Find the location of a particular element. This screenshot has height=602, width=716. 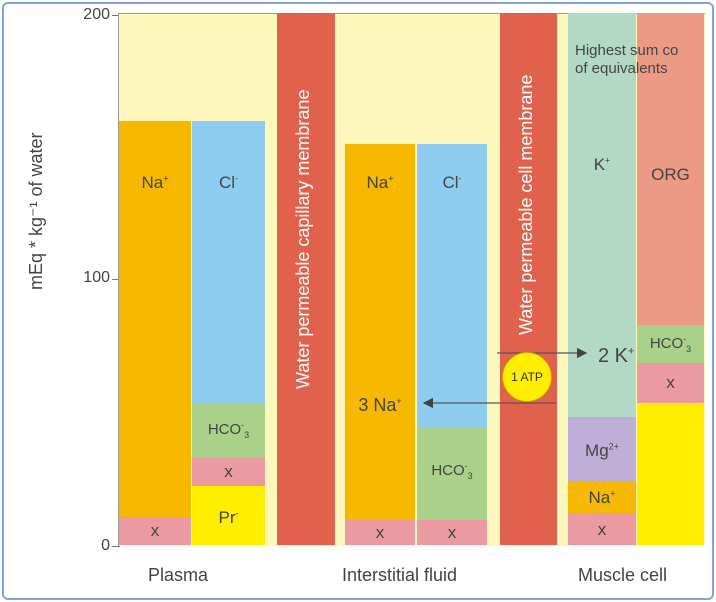

plasma-cl-label: Cl- is located at coordinates (228, 182).